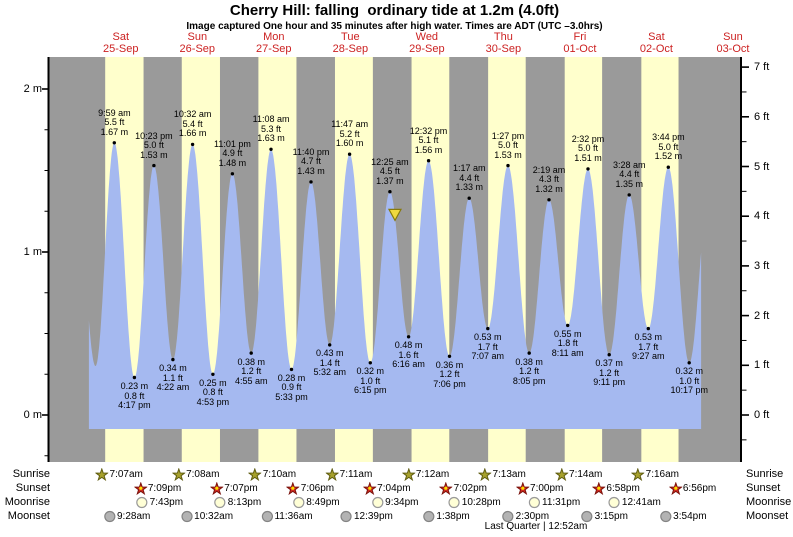 This screenshot has height=537, width=793. I want to click on astro-time-text: 6:58pm, so click(623, 488).